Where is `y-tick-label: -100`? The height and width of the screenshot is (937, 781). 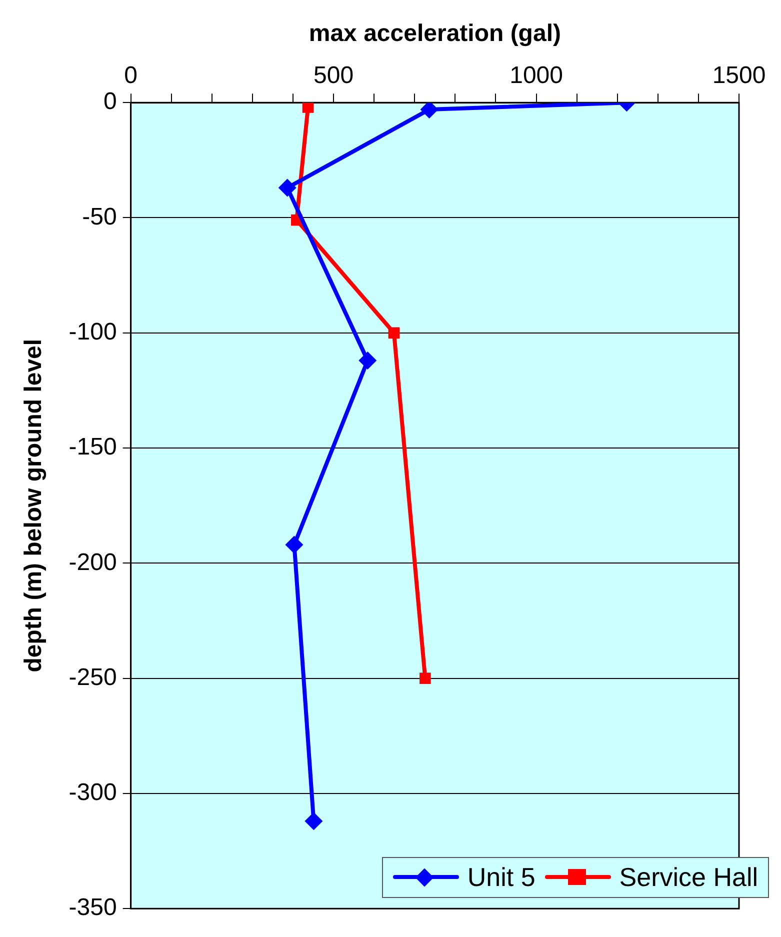 y-tick-label: -100 is located at coordinates (92, 332).